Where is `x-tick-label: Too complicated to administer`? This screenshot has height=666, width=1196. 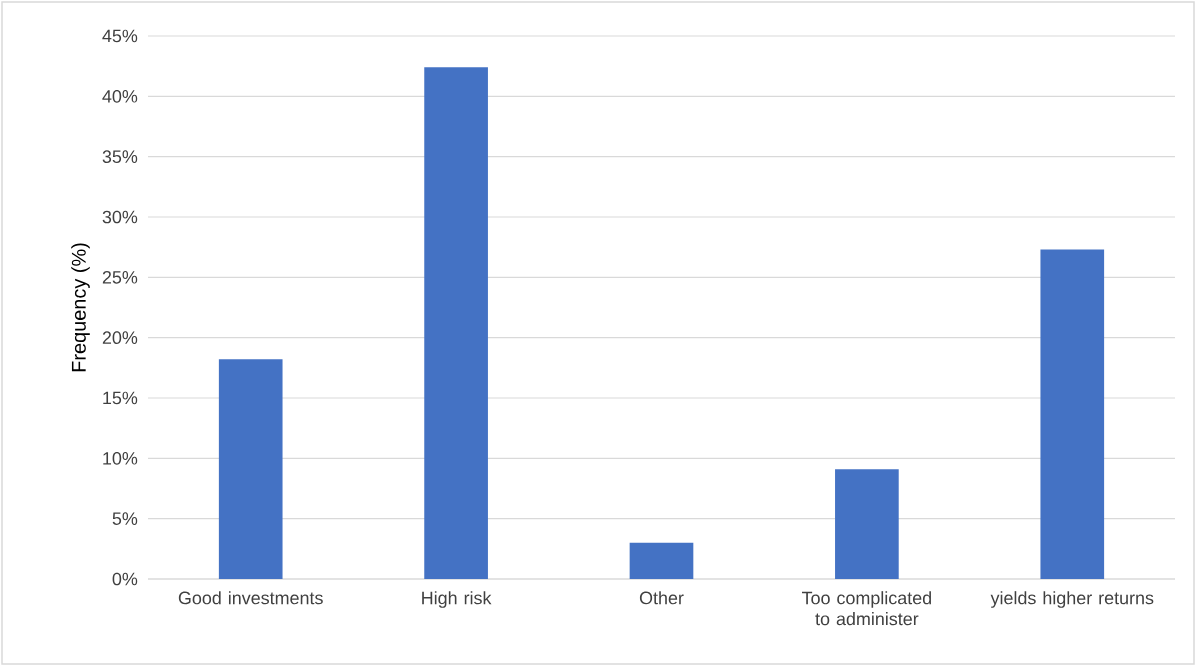
x-tick-label: Too complicated to administer is located at coordinates (866, 608).